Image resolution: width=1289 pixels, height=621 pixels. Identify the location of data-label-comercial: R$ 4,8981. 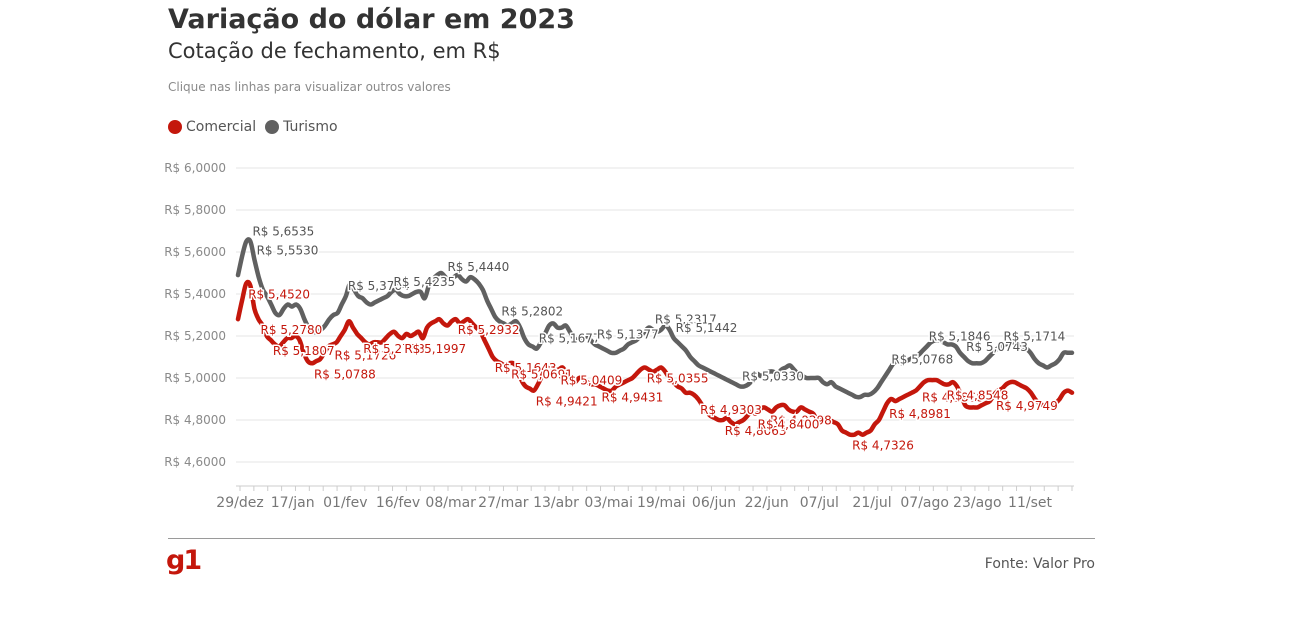
(920, 414).